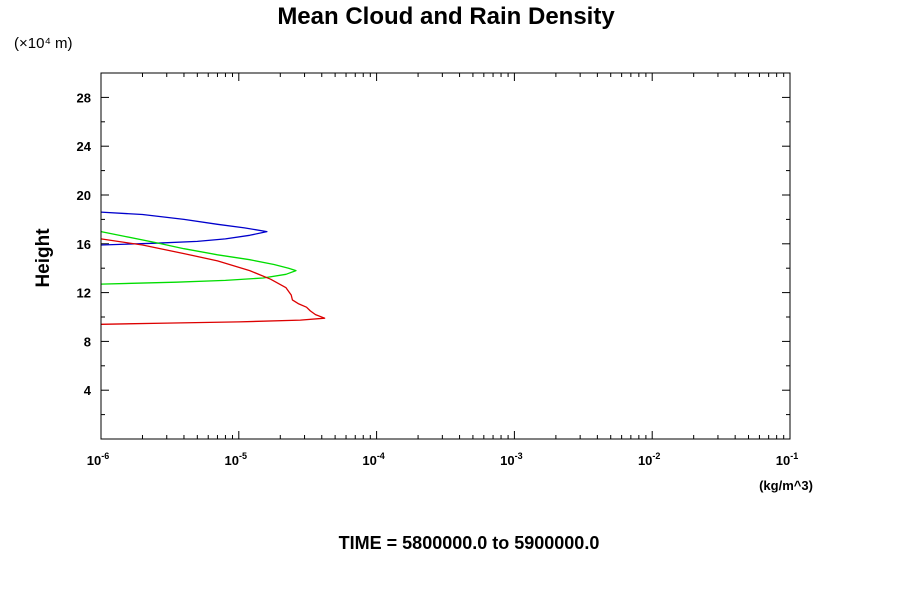 The image size is (900, 600). I want to click on series-group, so click(213, 268).